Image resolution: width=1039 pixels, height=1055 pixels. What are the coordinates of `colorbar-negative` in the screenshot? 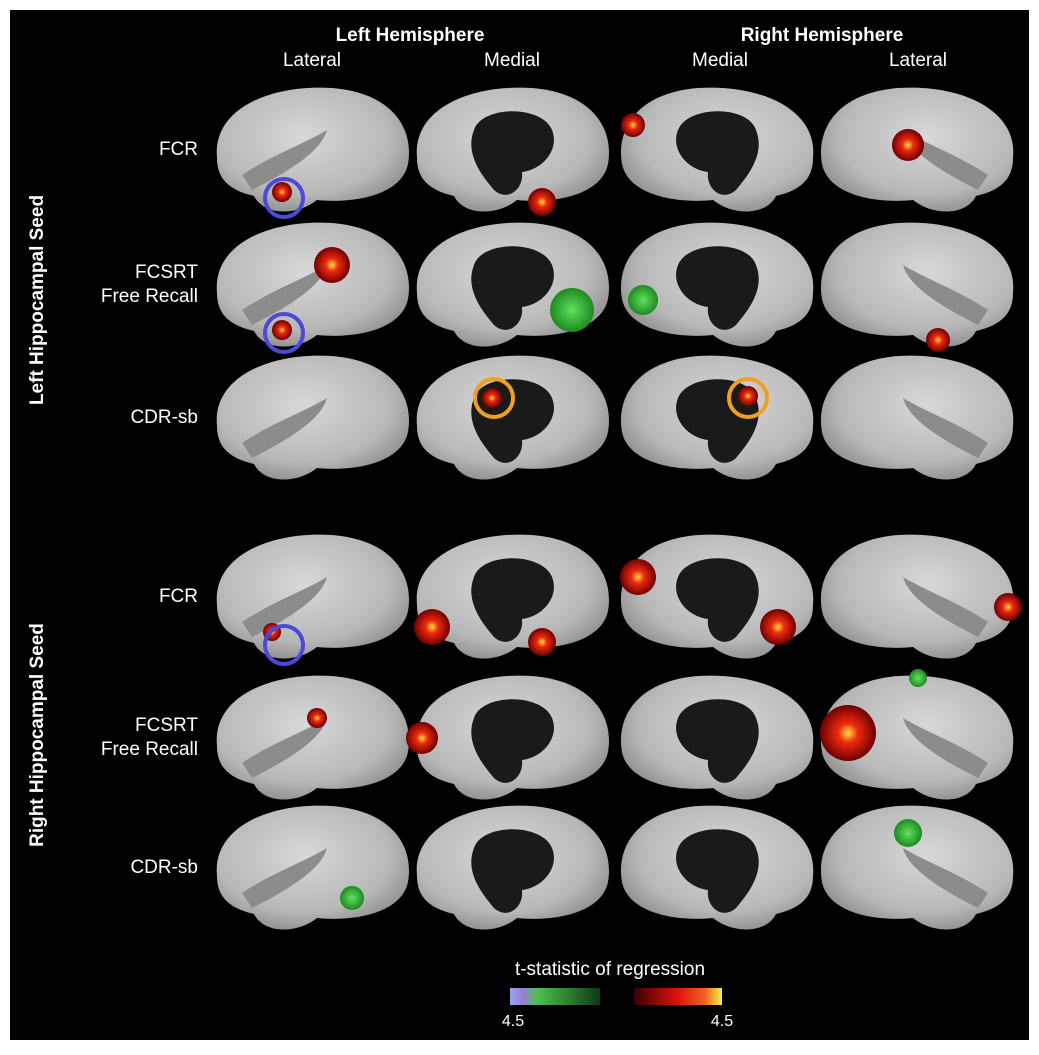 It's located at (555, 996).